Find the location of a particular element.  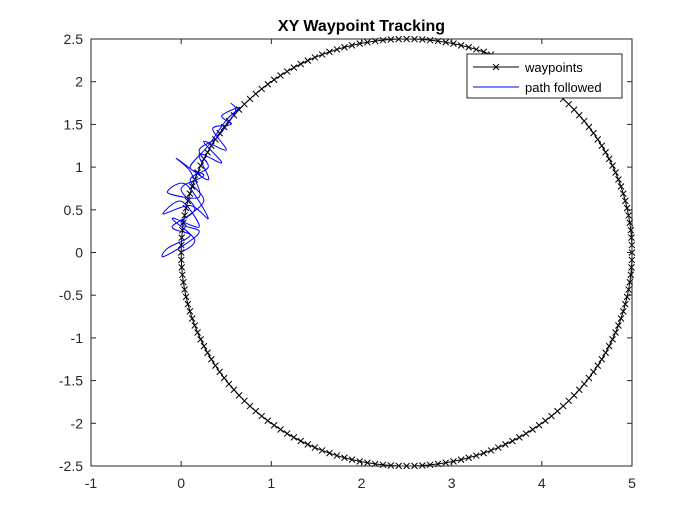

x-tick-label: -1 is located at coordinates (91, 483).